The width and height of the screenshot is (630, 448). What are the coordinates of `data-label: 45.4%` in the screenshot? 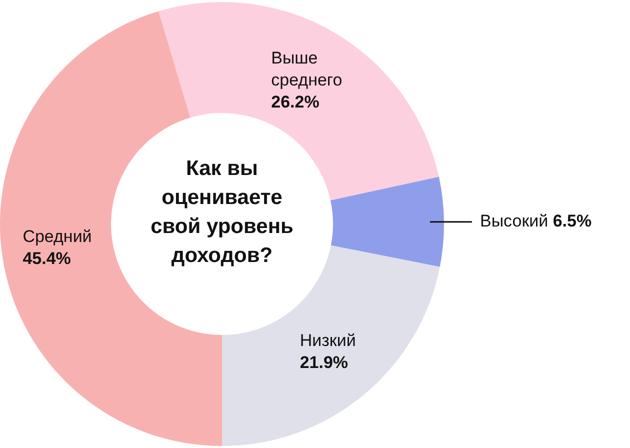 It's located at (46, 258).